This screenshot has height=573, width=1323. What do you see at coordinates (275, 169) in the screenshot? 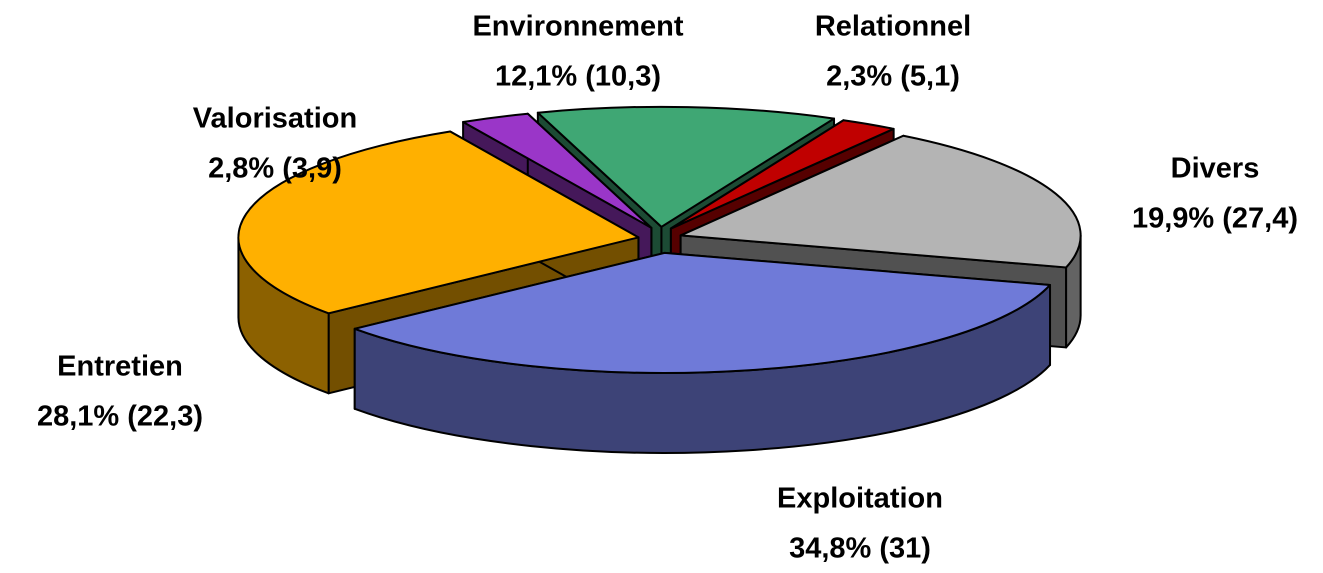
I see `value-label: 2,8% (3,9)` at bounding box center [275, 169].